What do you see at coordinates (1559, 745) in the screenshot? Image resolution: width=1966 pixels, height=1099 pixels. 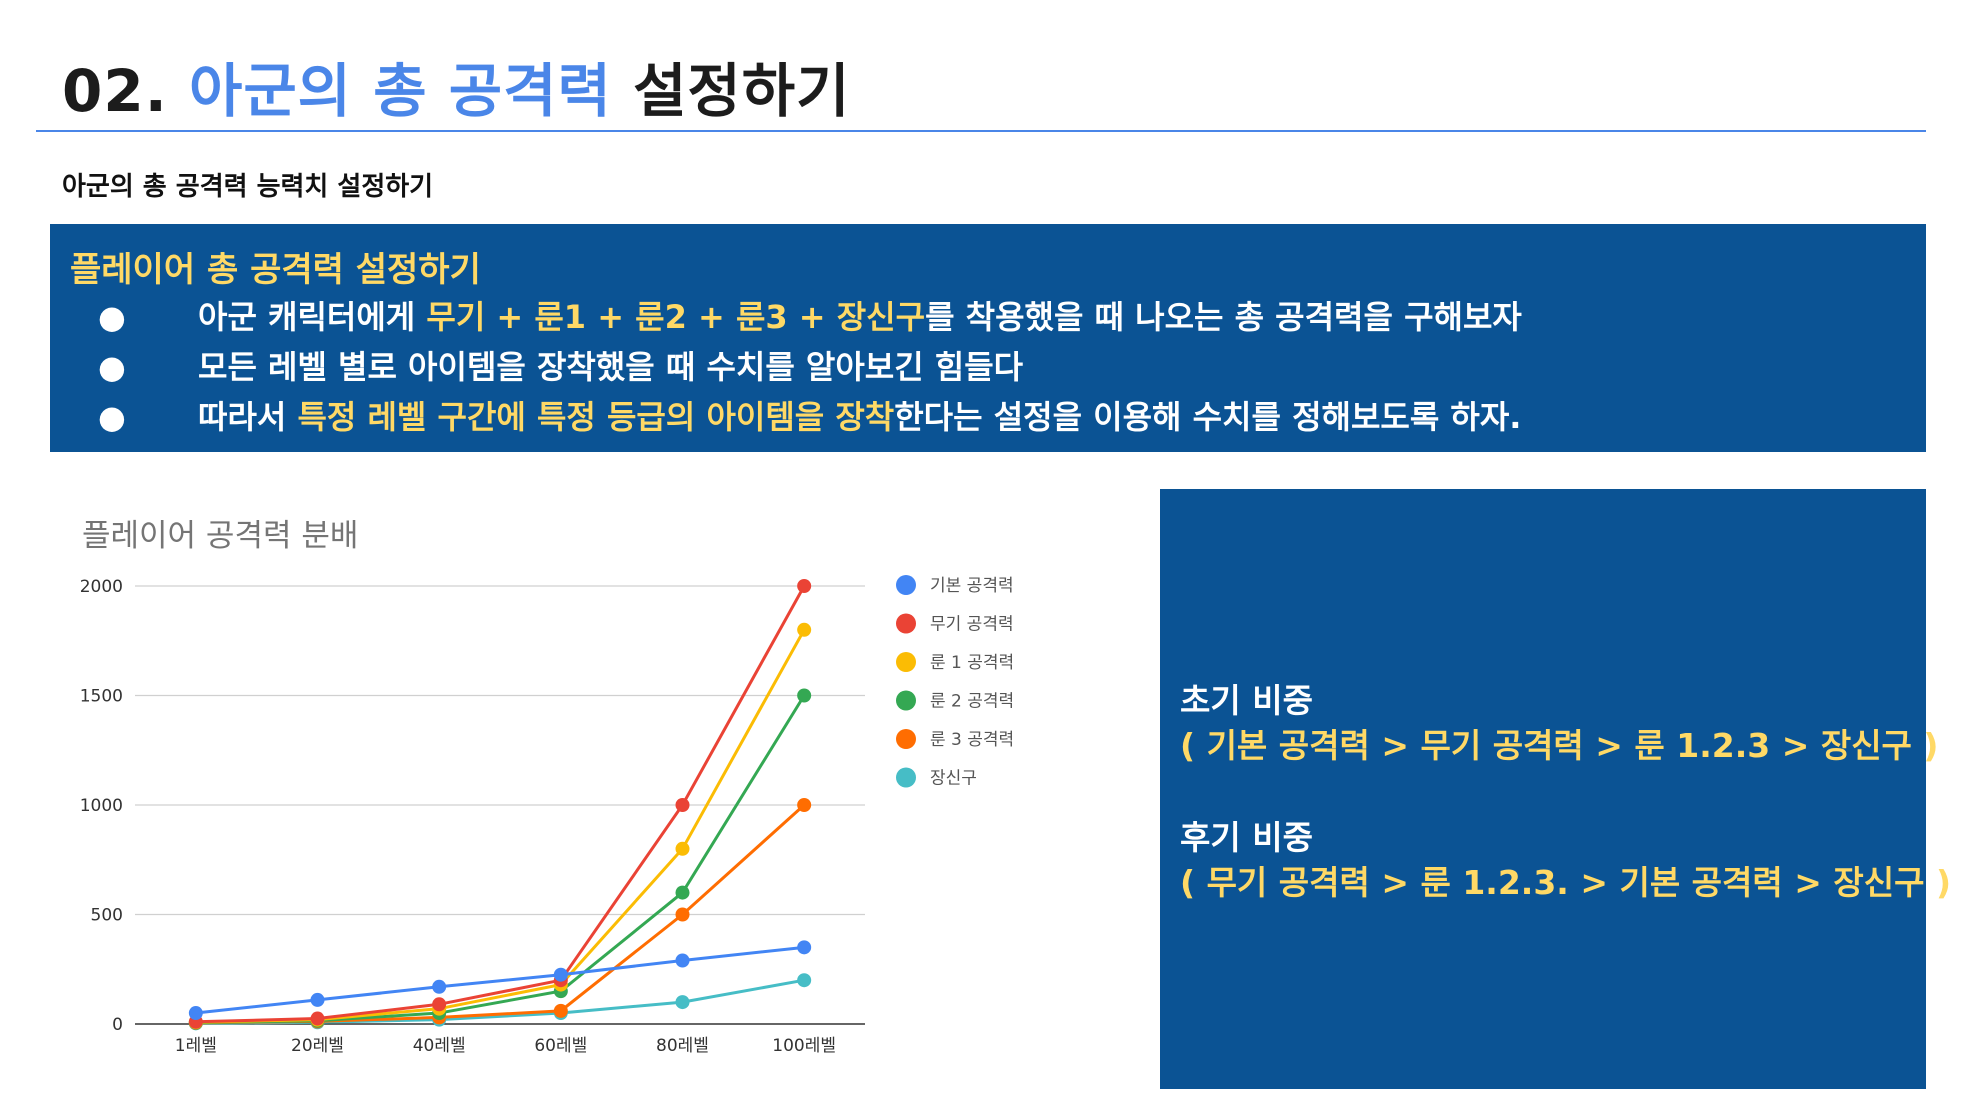 I see `early-weight-order: ( 기본 공격력 > 무기 공격력 > 룬 1.2.3 > 장신구 )` at bounding box center [1559, 745].